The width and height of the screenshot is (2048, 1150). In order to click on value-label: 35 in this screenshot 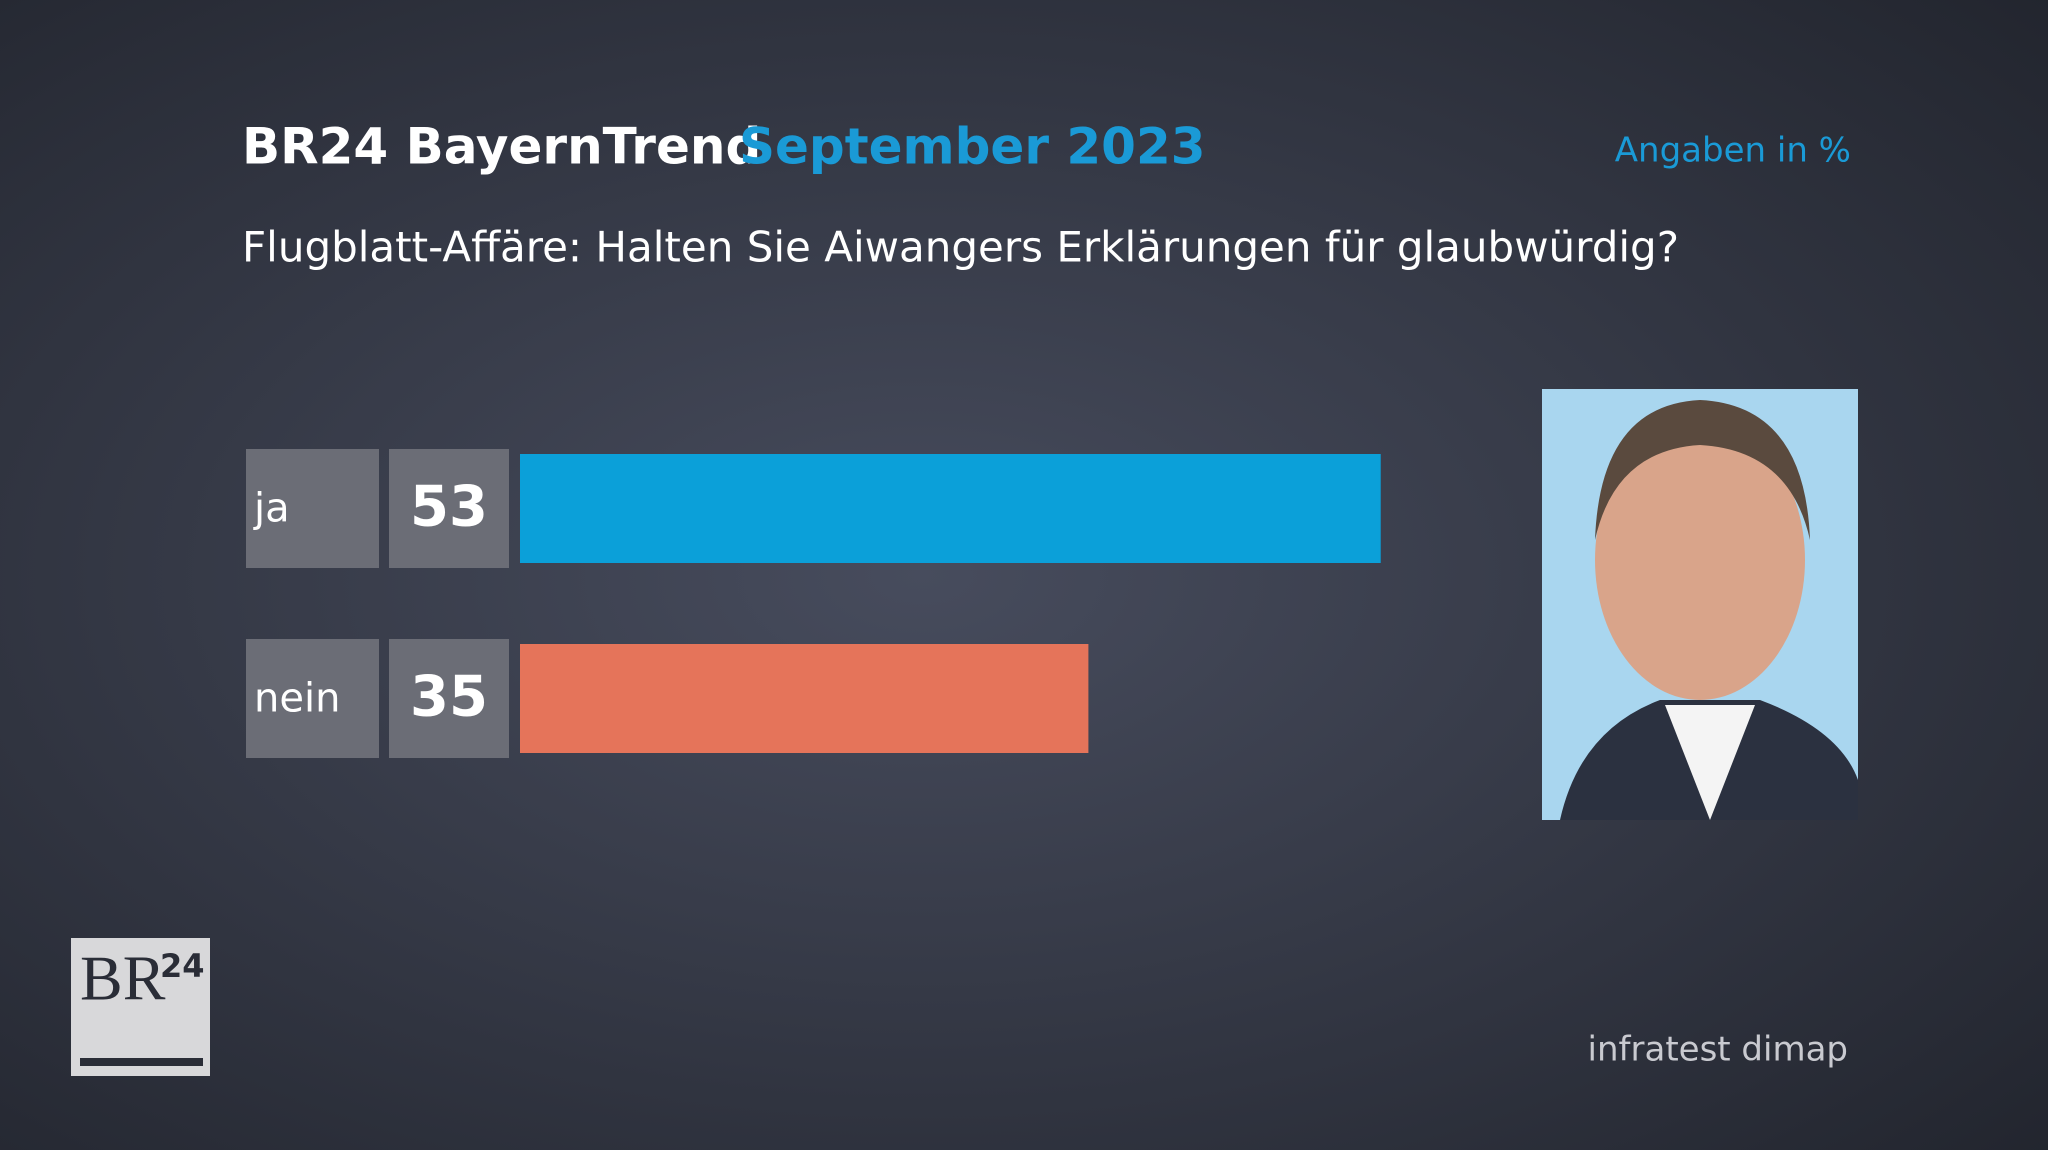, I will do `click(449, 697)`.